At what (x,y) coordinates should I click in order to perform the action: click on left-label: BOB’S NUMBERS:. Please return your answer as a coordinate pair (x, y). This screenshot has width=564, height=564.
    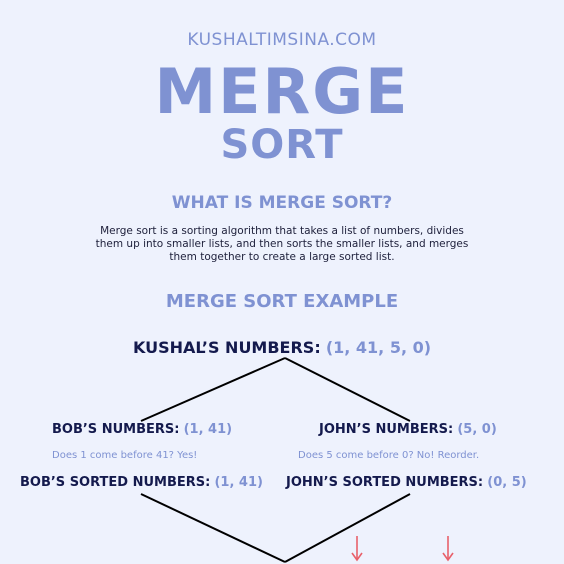
    Looking at the image, I should click on (116, 429).